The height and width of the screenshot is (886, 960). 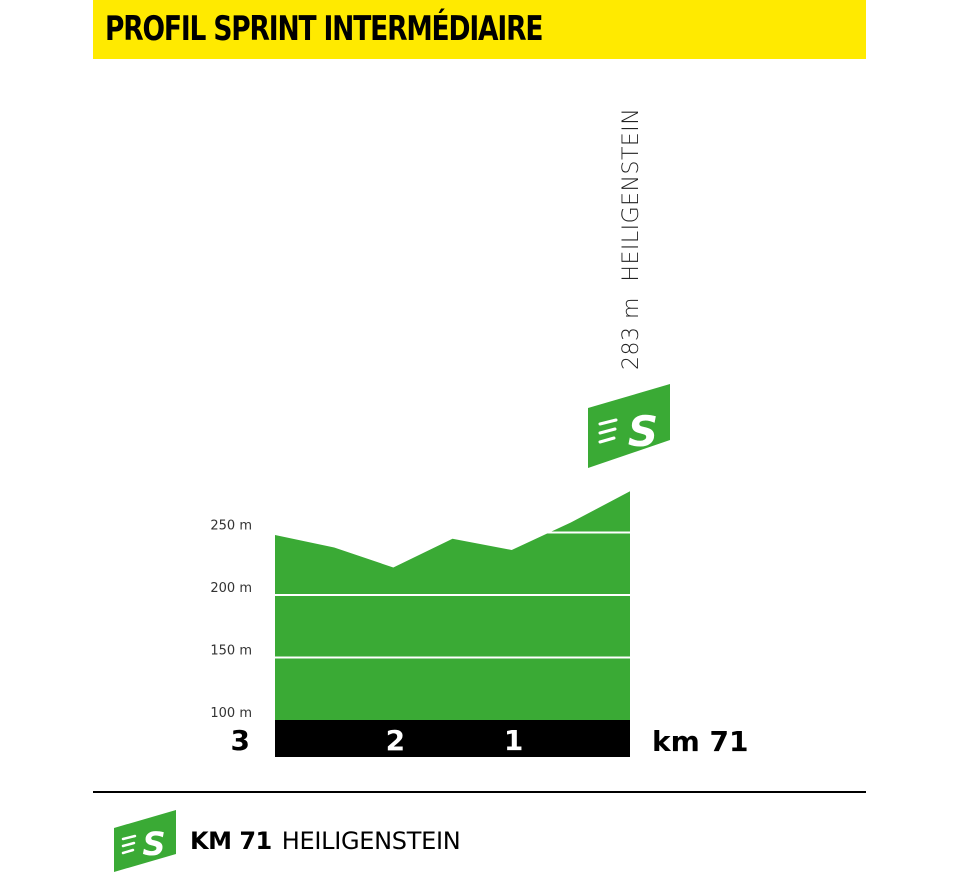 What do you see at coordinates (631, 195) in the screenshot?
I see `summit-name: HEILIGENSTEIN` at bounding box center [631, 195].